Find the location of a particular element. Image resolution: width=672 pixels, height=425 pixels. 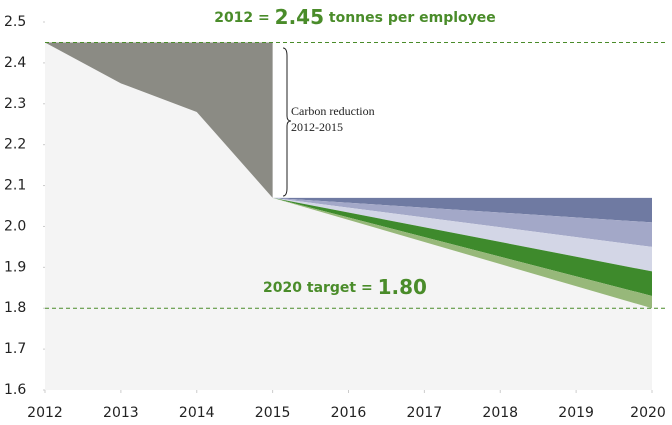

target-label: 2020 target = 1.80 is located at coordinates (345, 287).